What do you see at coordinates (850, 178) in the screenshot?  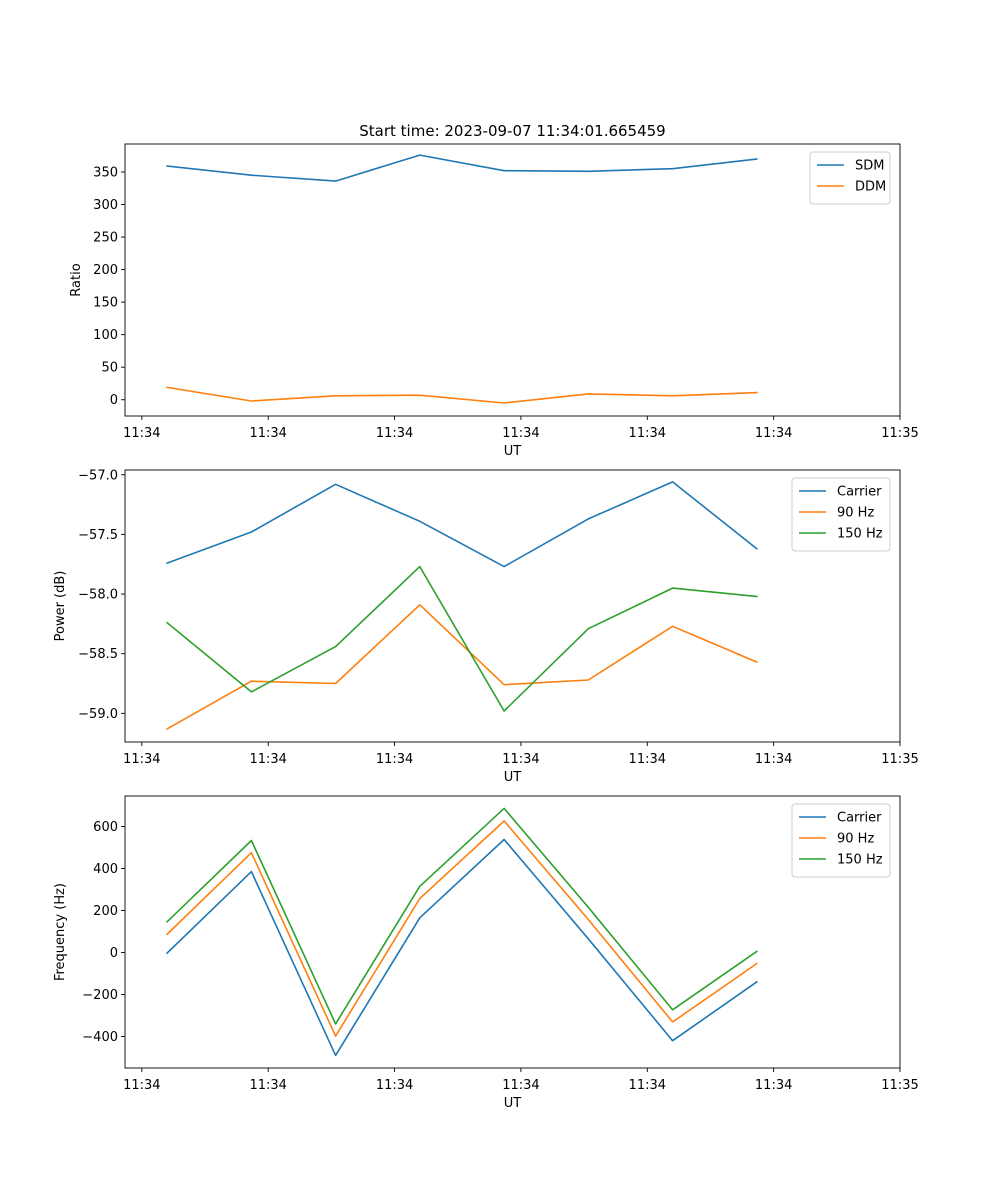 I see `legend: SDM DDM` at bounding box center [850, 178].